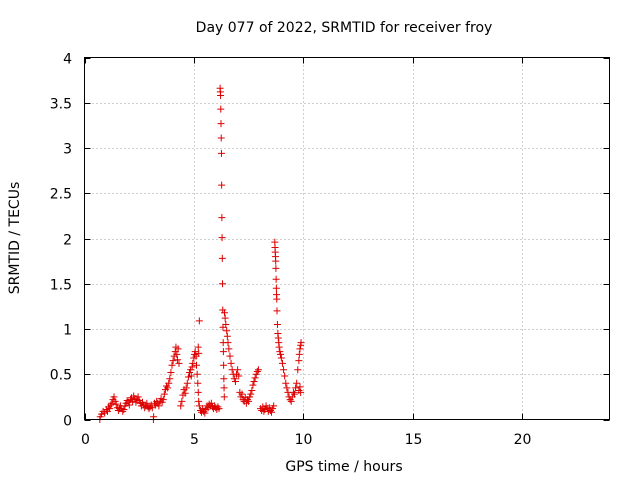  I want to click on y-axis-label: SRMTID / TECUs, so click(15, 238).